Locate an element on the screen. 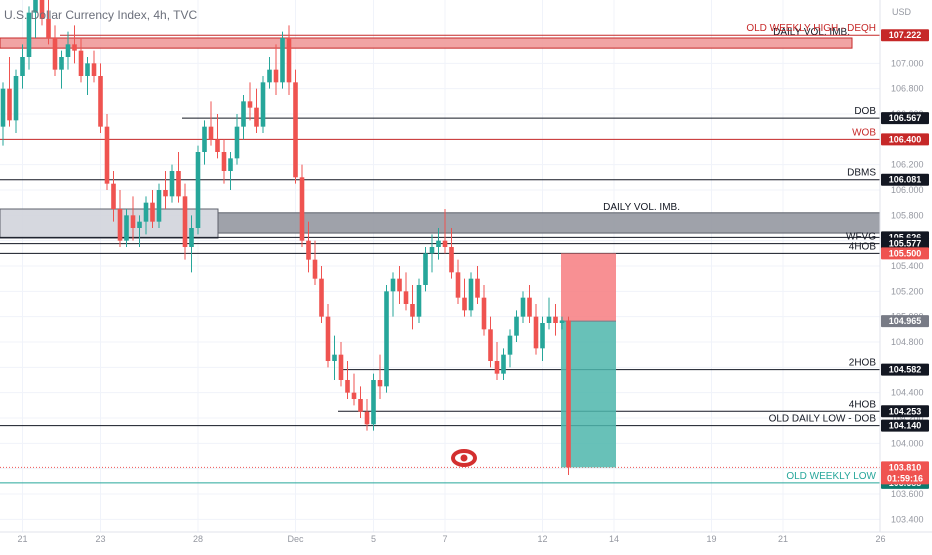  y-tick-label: 107.000 is located at coordinates (907, 63).